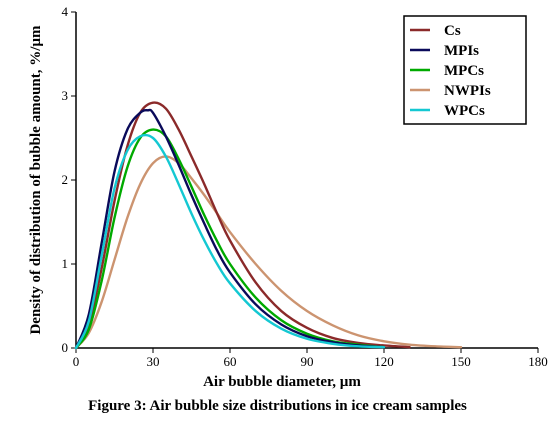  I want to click on y-tick-label: 2, so click(65, 179).